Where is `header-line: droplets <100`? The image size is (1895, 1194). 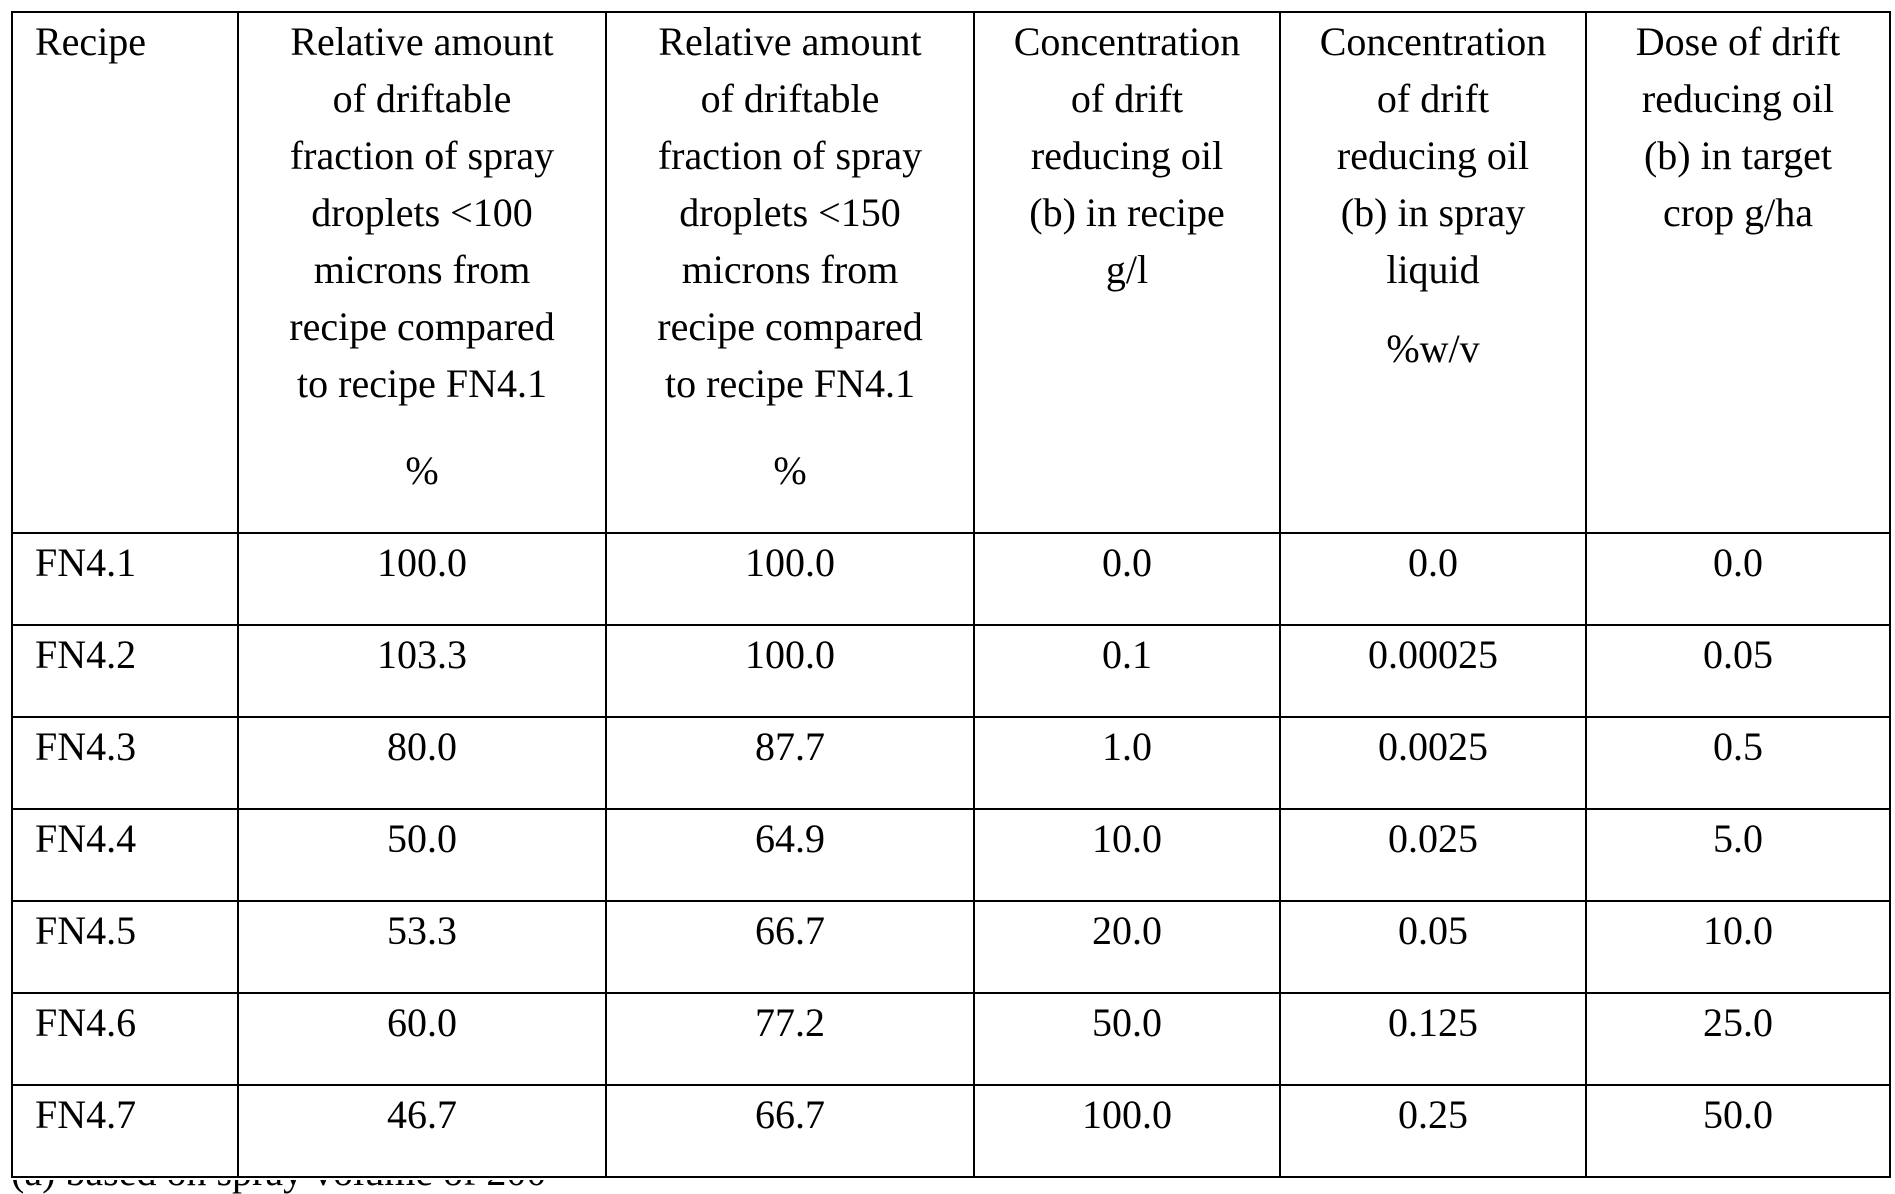 header-line: droplets <100 is located at coordinates (422, 212).